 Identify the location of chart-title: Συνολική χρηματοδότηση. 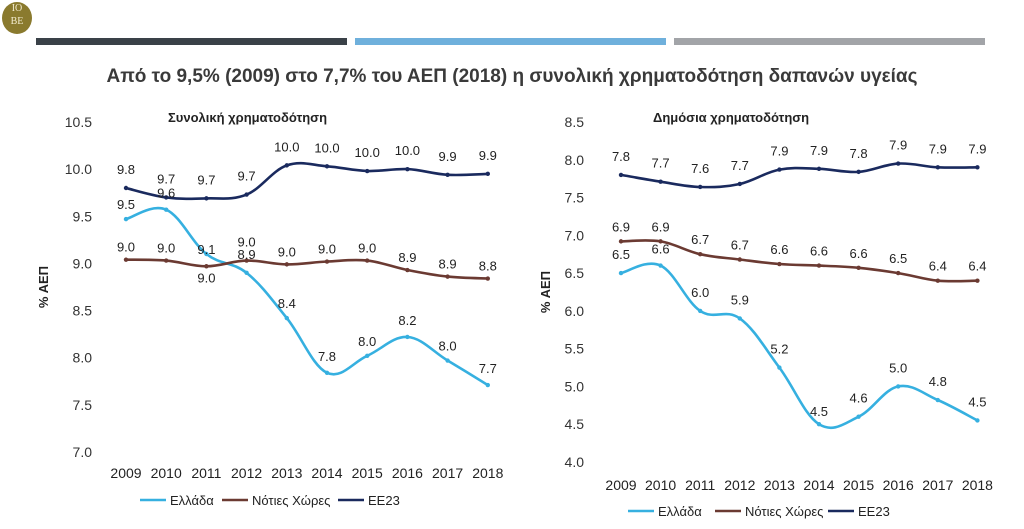
(247, 117).